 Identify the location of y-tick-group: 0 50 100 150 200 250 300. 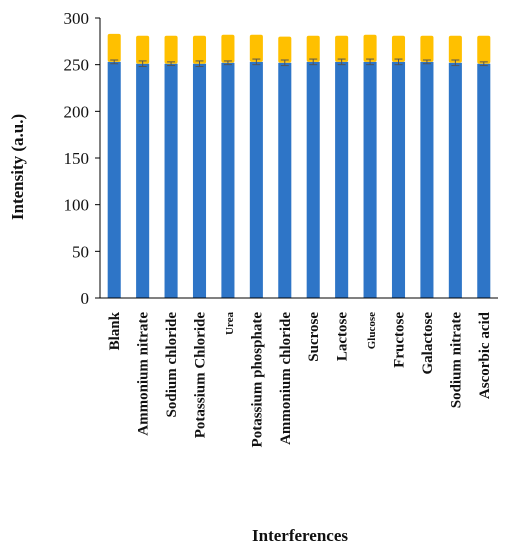
(82, 158).